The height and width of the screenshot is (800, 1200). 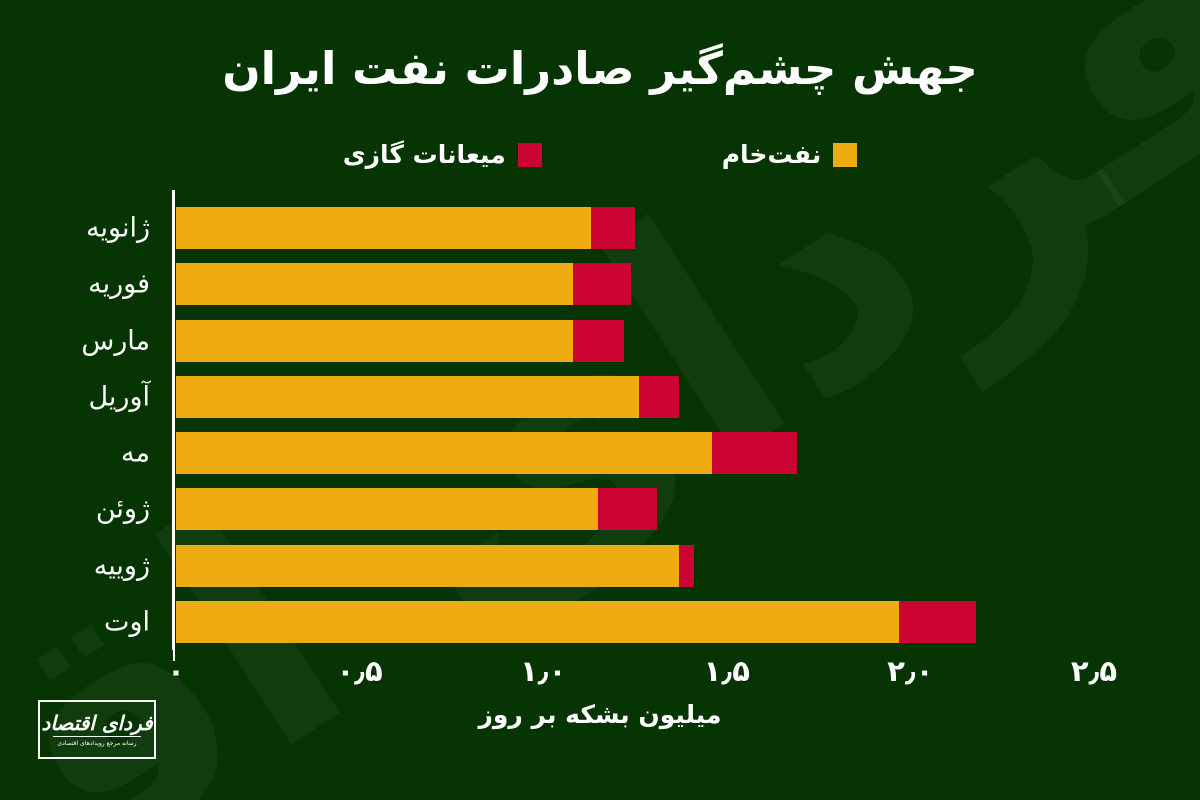 What do you see at coordinates (600, 154) in the screenshot?
I see `legend: میعانات گازی نفت‌خام` at bounding box center [600, 154].